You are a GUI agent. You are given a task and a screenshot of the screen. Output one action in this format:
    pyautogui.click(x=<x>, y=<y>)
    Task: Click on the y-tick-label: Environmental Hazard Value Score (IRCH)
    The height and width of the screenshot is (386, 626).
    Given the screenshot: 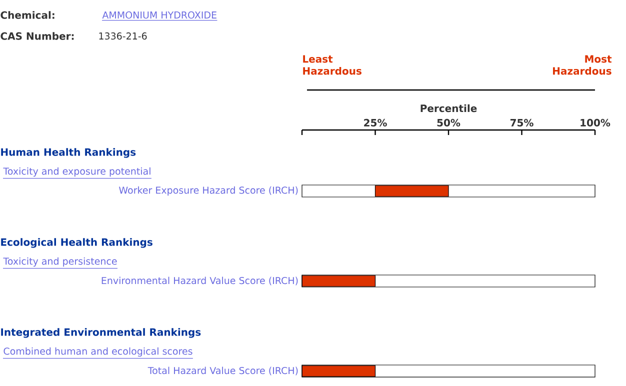 What is the action you would take?
    pyautogui.click(x=200, y=281)
    